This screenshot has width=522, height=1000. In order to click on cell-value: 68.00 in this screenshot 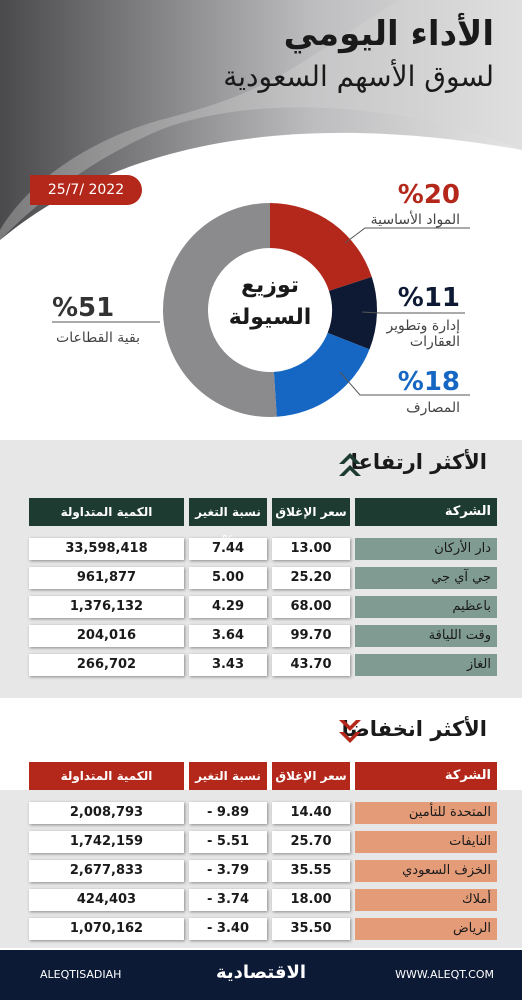, I will do `click(311, 606)`.